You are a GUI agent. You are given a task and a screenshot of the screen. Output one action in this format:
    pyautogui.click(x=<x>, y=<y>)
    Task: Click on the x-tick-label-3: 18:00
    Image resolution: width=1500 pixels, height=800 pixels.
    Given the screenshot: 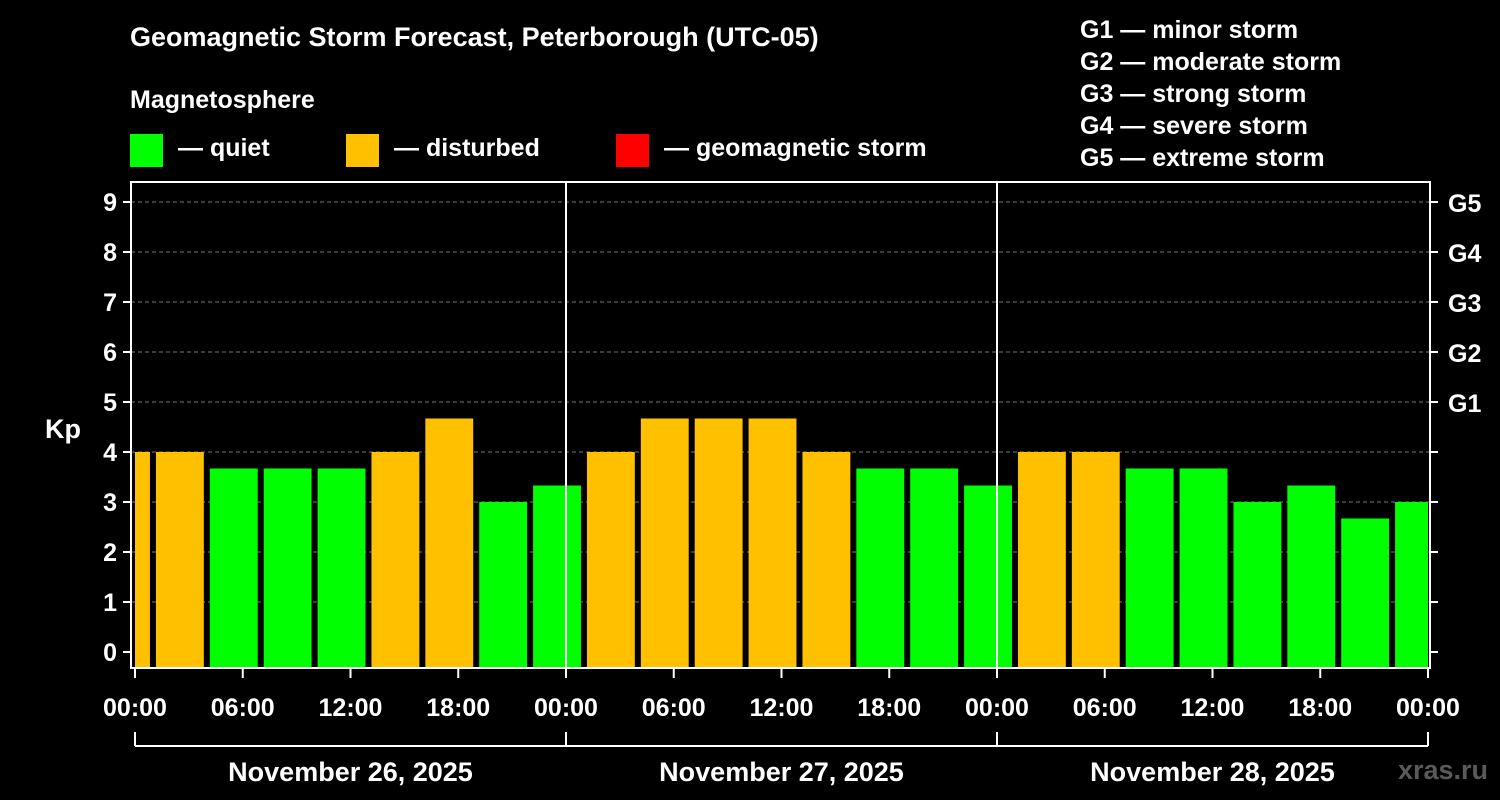 What is the action you would take?
    pyautogui.click(x=458, y=708)
    